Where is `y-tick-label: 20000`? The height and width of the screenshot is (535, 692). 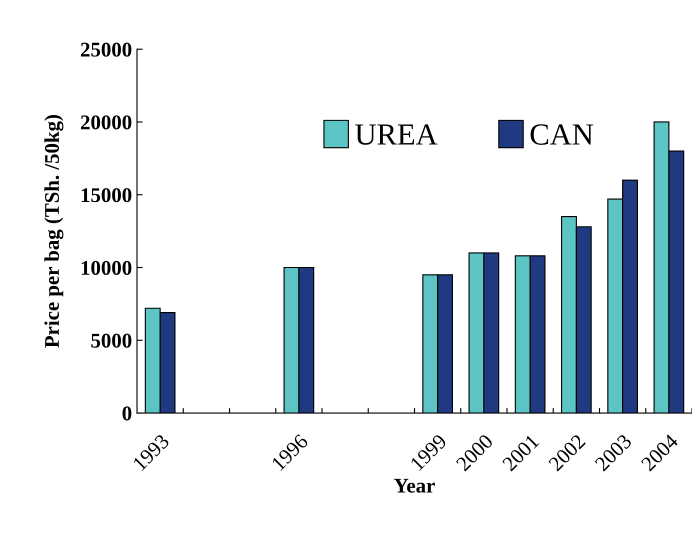 y-tick-label: 20000 is located at coordinates (106, 122).